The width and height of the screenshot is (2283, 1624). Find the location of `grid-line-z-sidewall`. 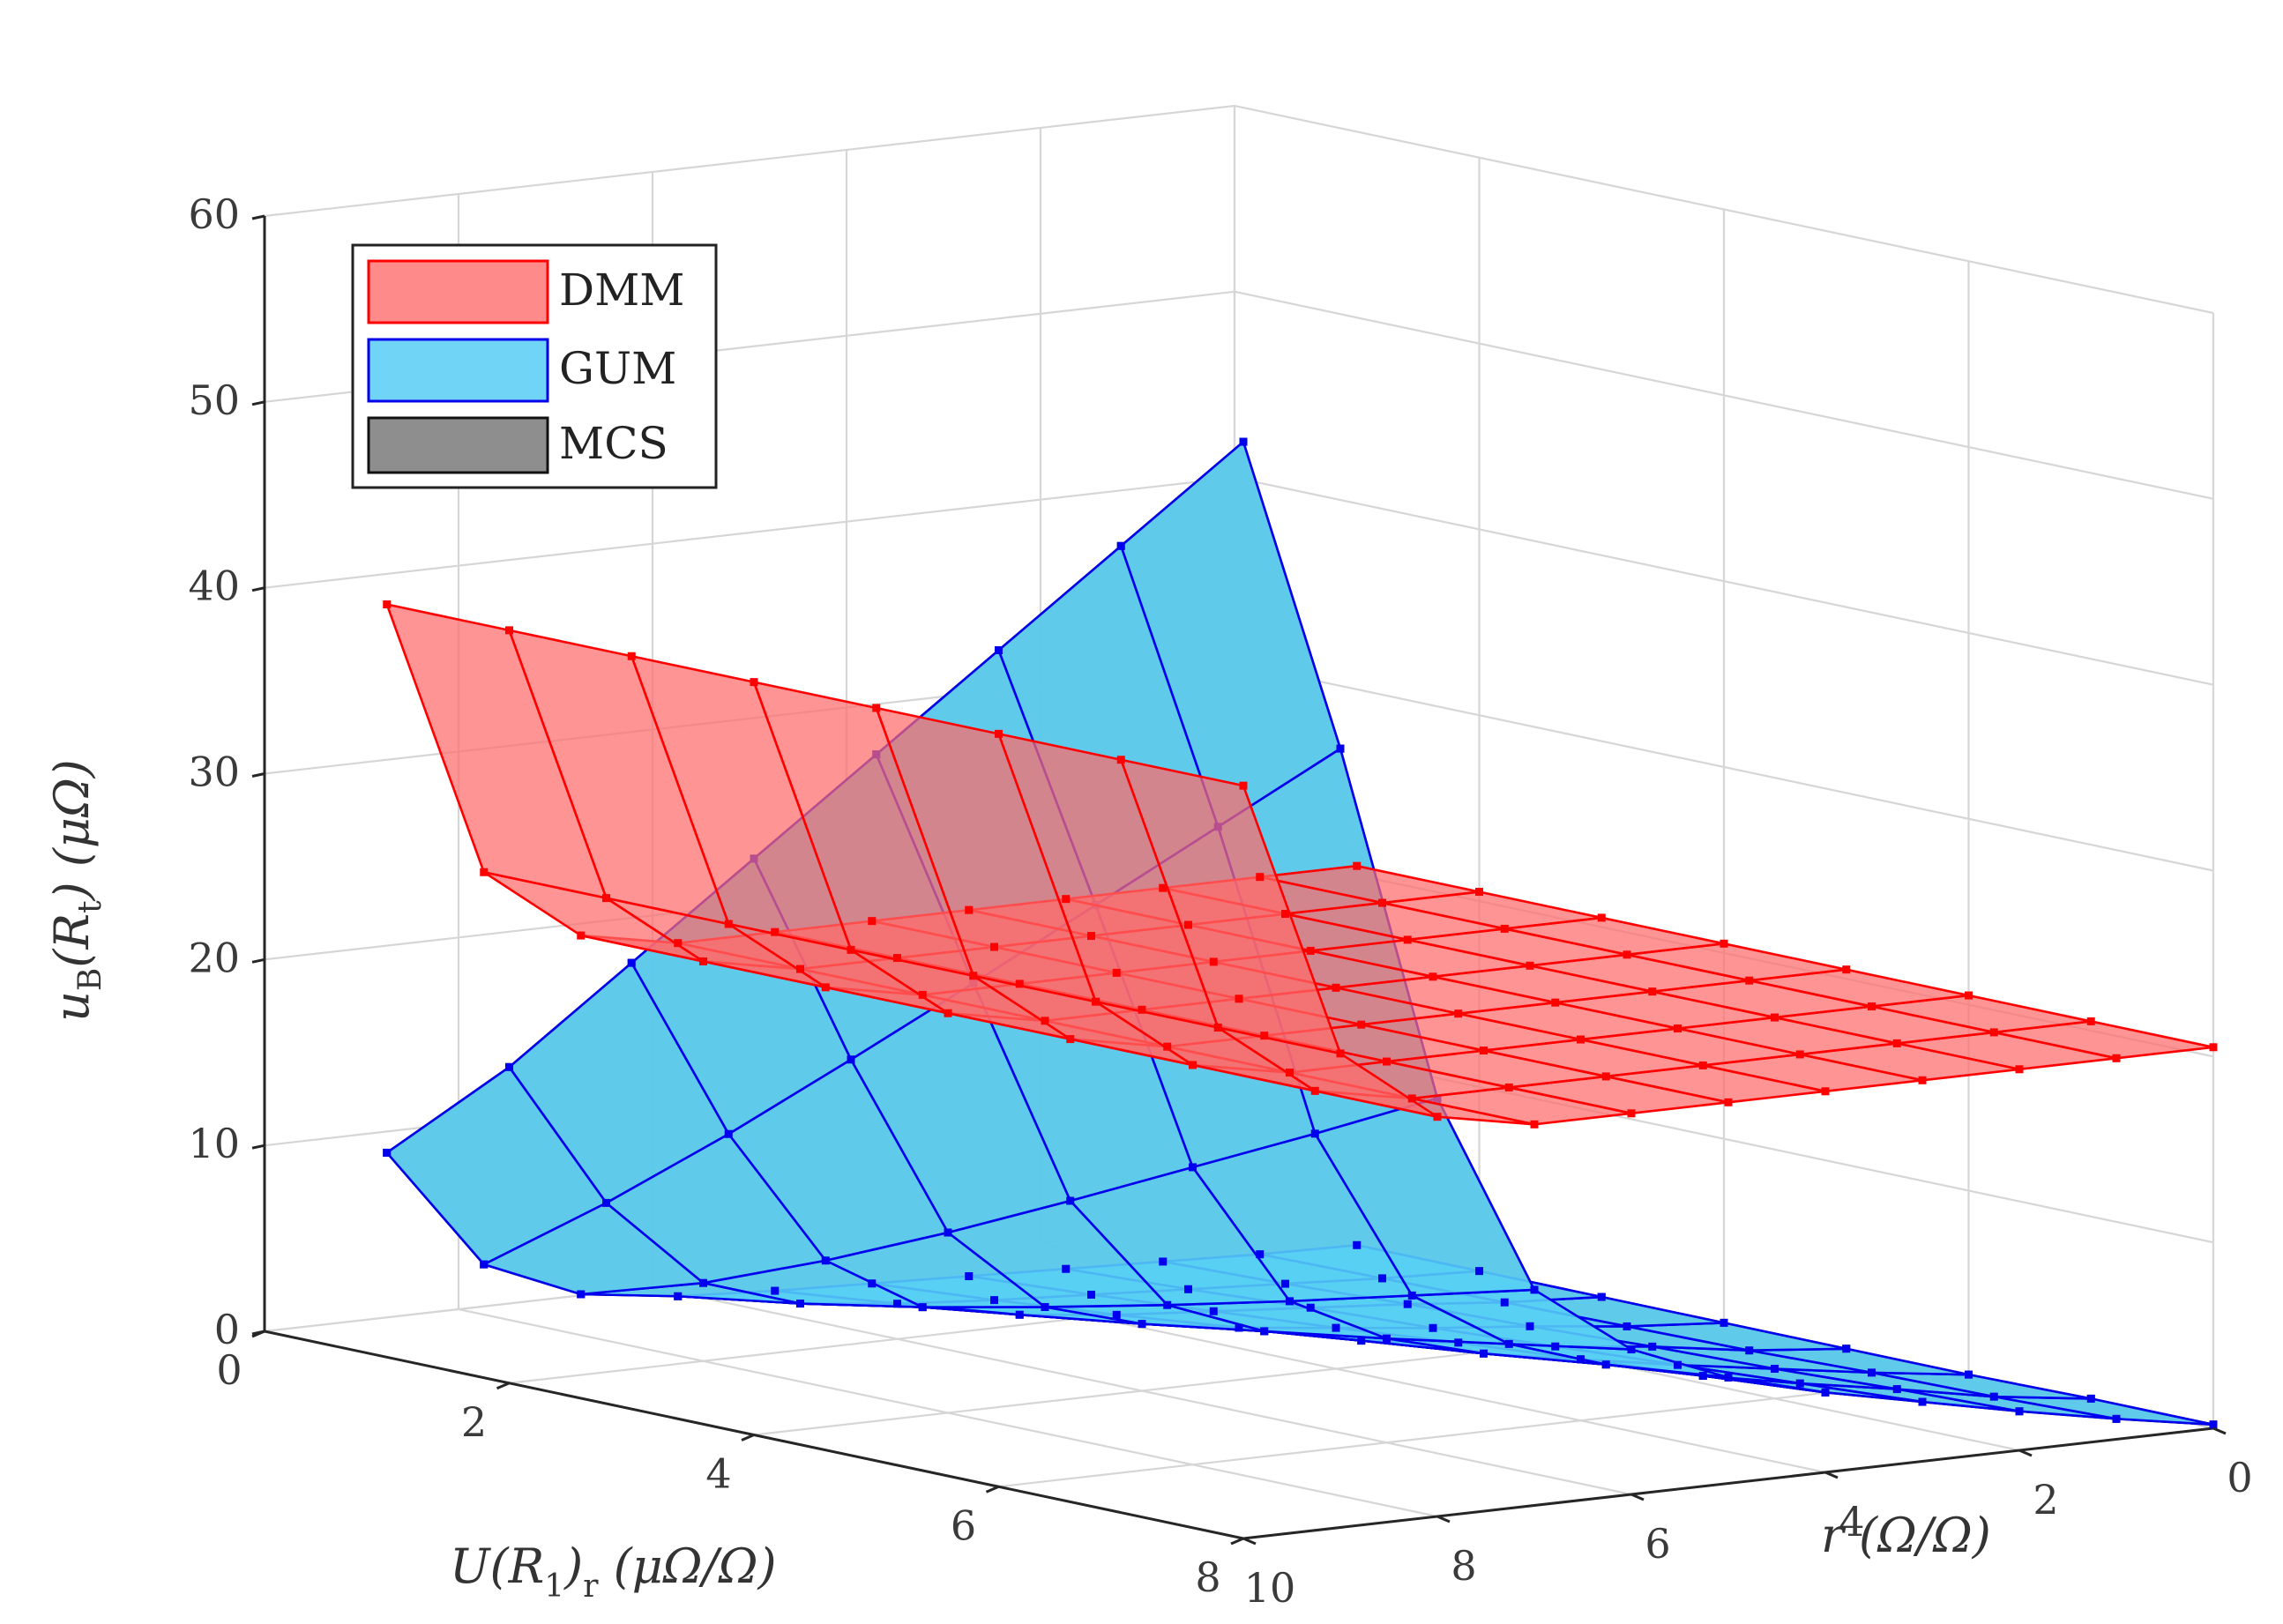

grid-line-z-sidewall is located at coordinates (749, 161).